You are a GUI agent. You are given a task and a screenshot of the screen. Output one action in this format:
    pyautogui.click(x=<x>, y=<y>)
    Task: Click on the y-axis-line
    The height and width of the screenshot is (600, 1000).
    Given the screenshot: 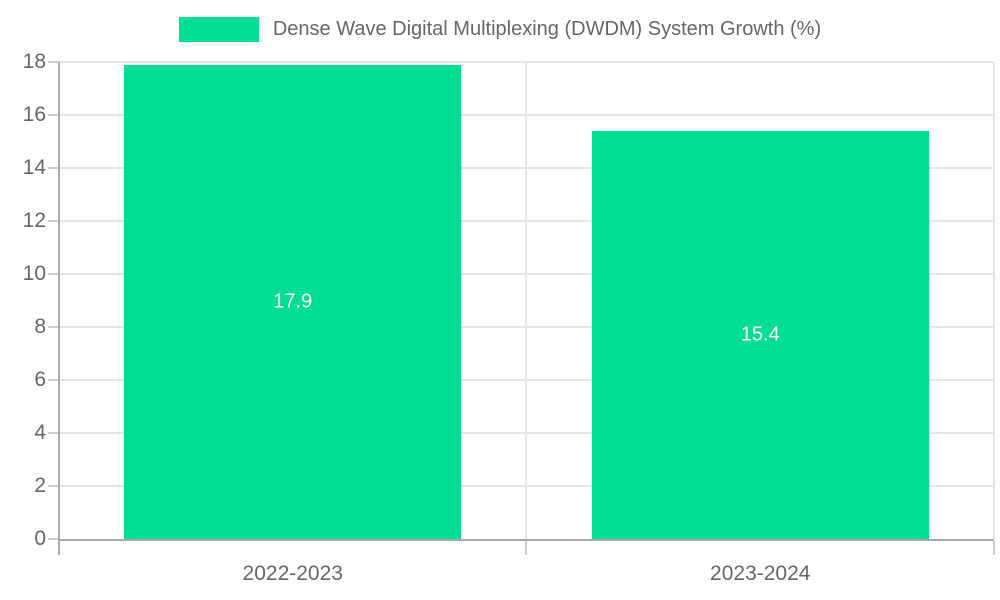 What is the action you would take?
    pyautogui.click(x=59, y=308)
    